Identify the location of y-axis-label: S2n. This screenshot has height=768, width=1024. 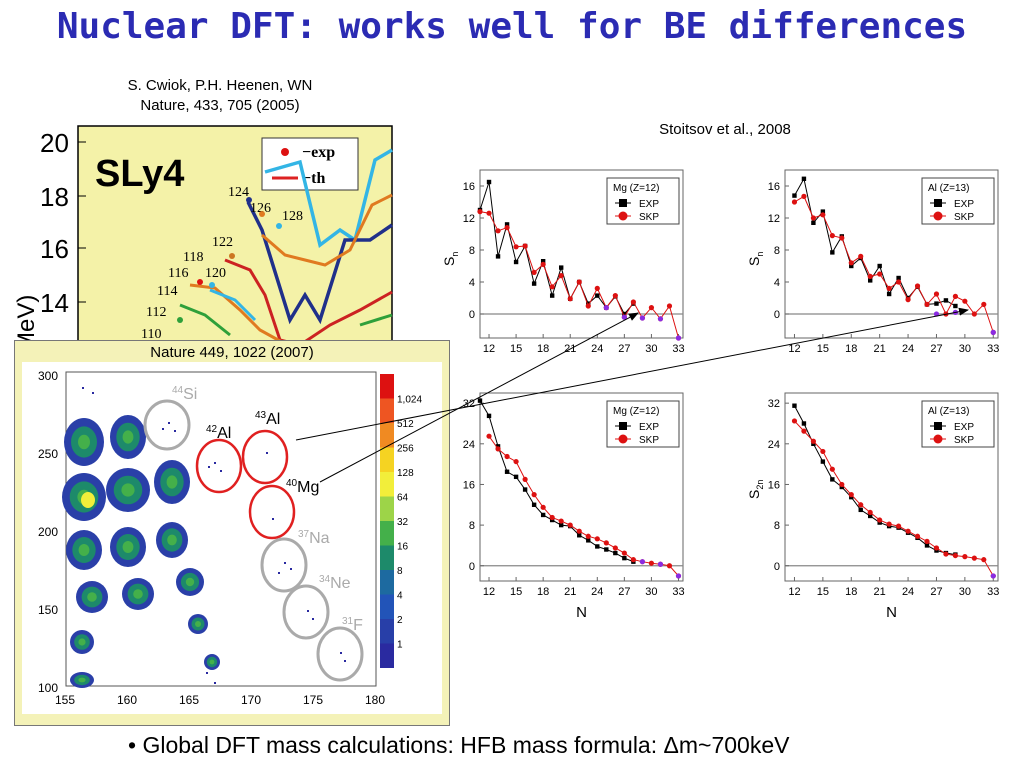
(755, 489).